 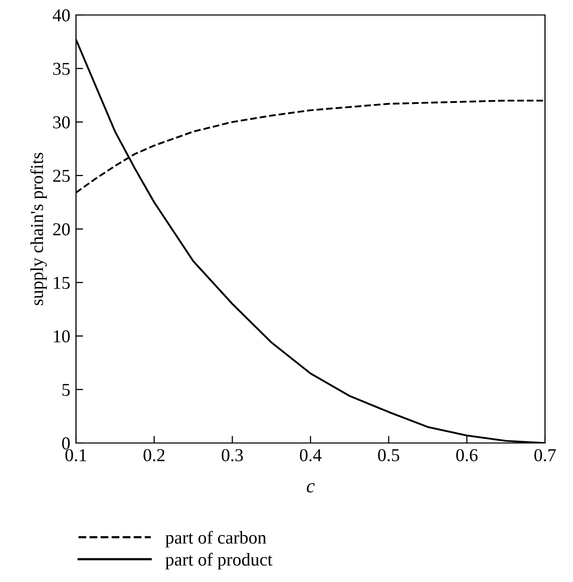 What do you see at coordinates (218, 561) in the screenshot?
I see `legend-label: part of product` at bounding box center [218, 561].